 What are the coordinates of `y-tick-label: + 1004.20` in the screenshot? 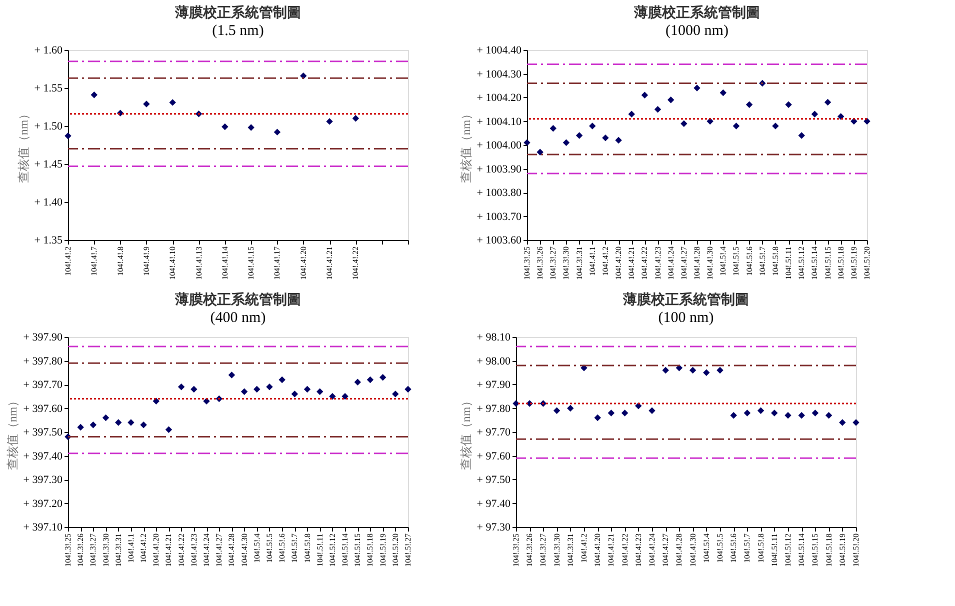 It's located at (499, 98).